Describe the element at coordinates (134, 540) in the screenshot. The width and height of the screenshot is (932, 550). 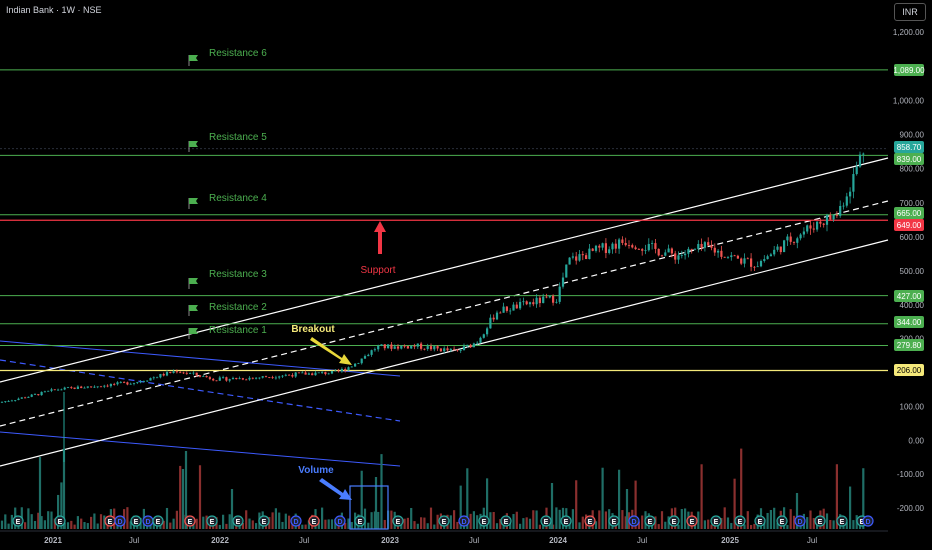
I see `x-tick-1: Jul` at that location.